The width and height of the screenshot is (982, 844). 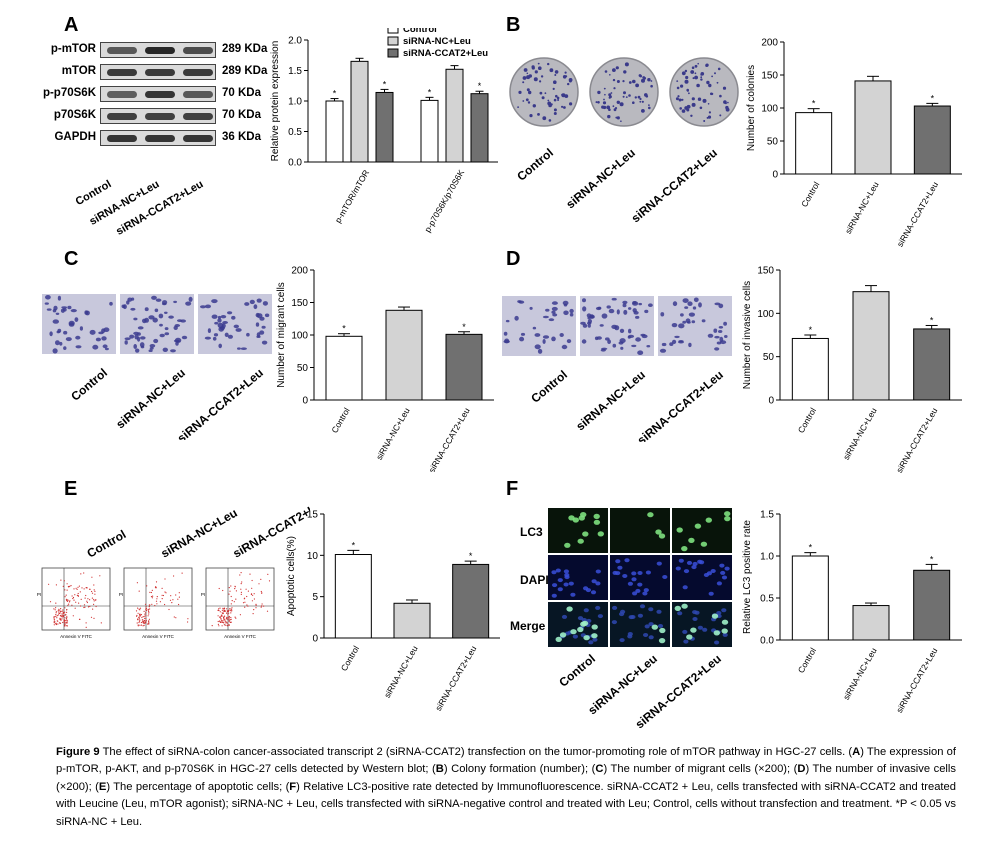 What do you see at coordinates (751, 108) in the screenshot?
I see `y-axis-label: Number of colonies` at bounding box center [751, 108].